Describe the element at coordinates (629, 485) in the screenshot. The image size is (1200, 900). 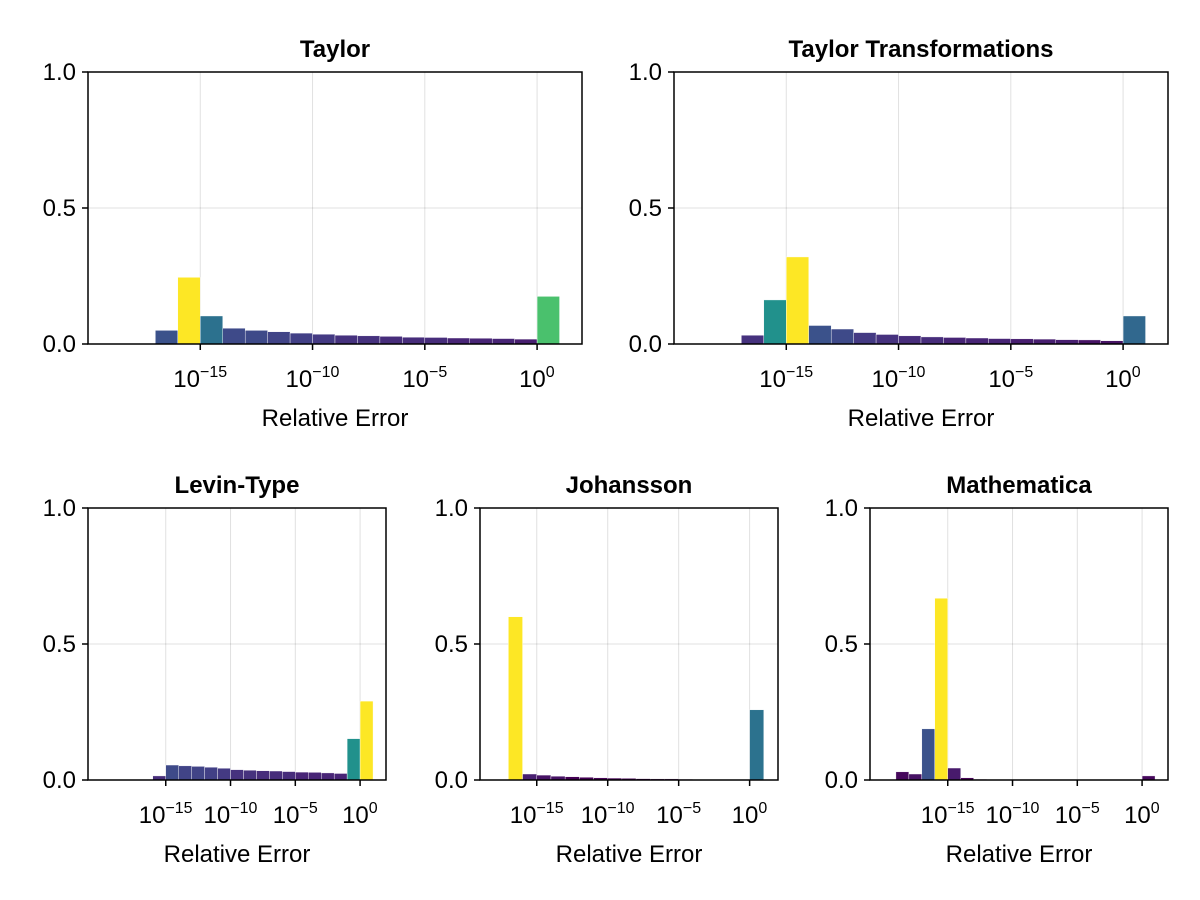
I see `chart-title: Johansson` at that location.